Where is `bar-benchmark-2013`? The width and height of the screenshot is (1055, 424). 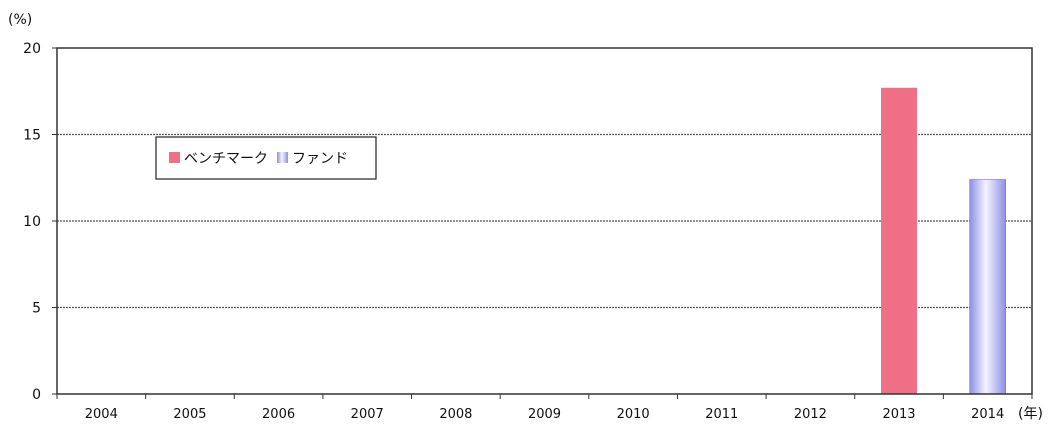
bar-benchmark-2013 is located at coordinates (899, 240).